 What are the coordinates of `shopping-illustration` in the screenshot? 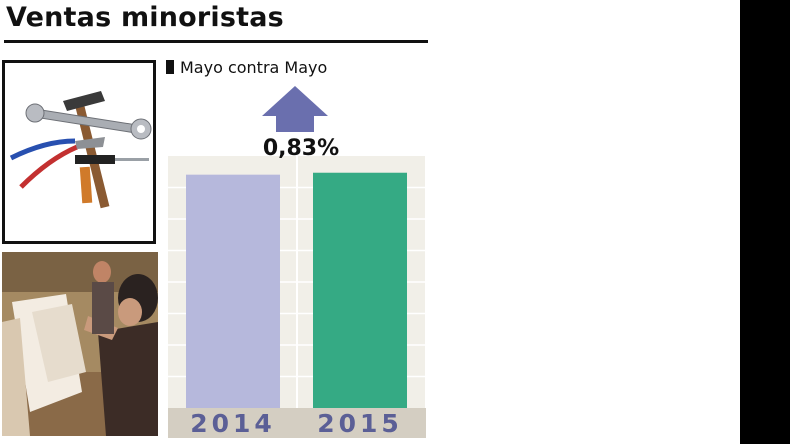 It's located at (80, 344).